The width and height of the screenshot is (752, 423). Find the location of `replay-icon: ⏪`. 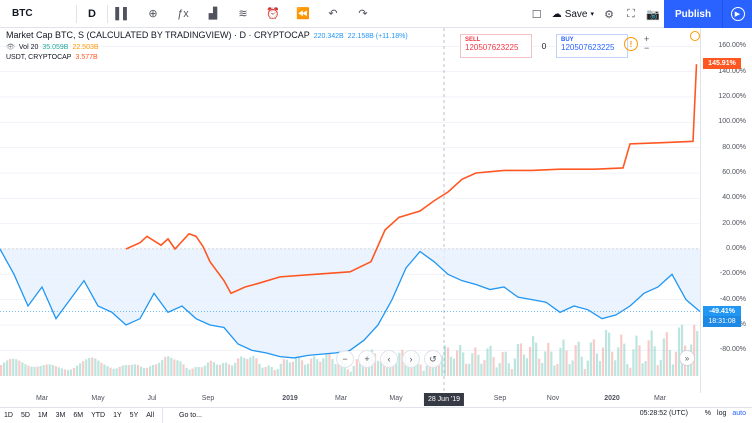

replay-icon: ⏪ is located at coordinates (303, 14).